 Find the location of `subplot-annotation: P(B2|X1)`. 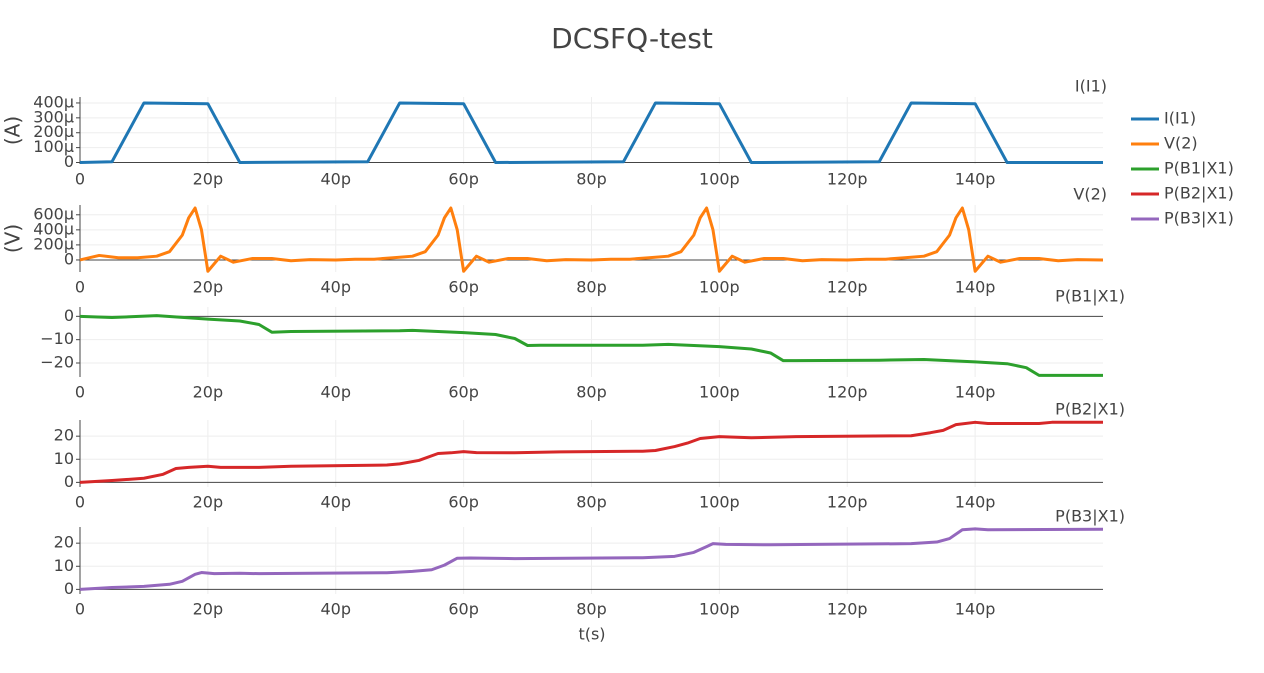

subplot-annotation: P(B2|X1) is located at coordinates (1090, 409).